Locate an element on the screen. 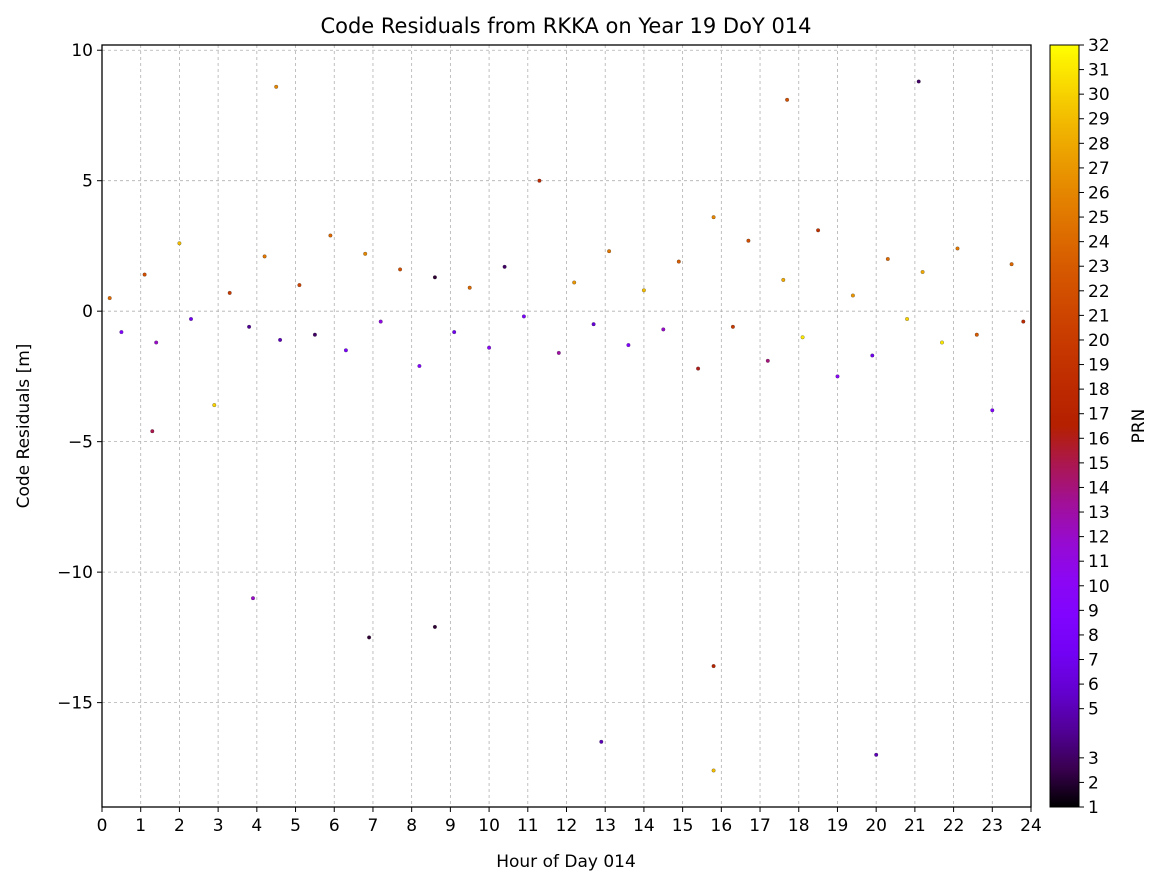 This screenshot has height=886, width=1162. x-tick-label: 6 is located at coordinates (334, 826).